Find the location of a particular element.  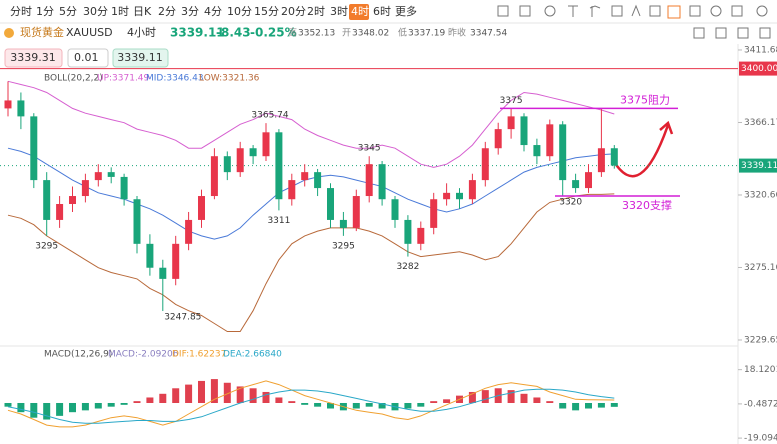

y-tick-label: 3320.66 is located at coordinates (760, 195).